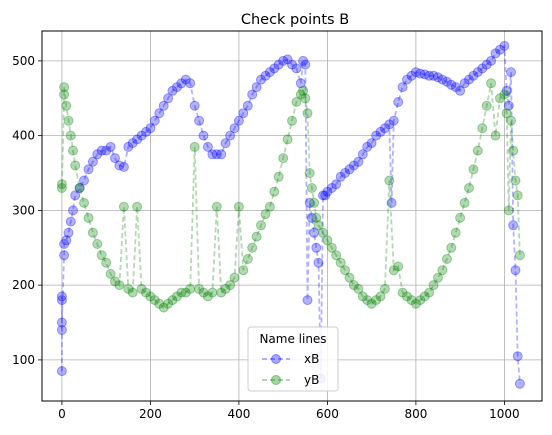  What do you see at coordinates (62, 414) in the screenshot?
I see `x-tick-label: 0` at bounding box center [62, 414].